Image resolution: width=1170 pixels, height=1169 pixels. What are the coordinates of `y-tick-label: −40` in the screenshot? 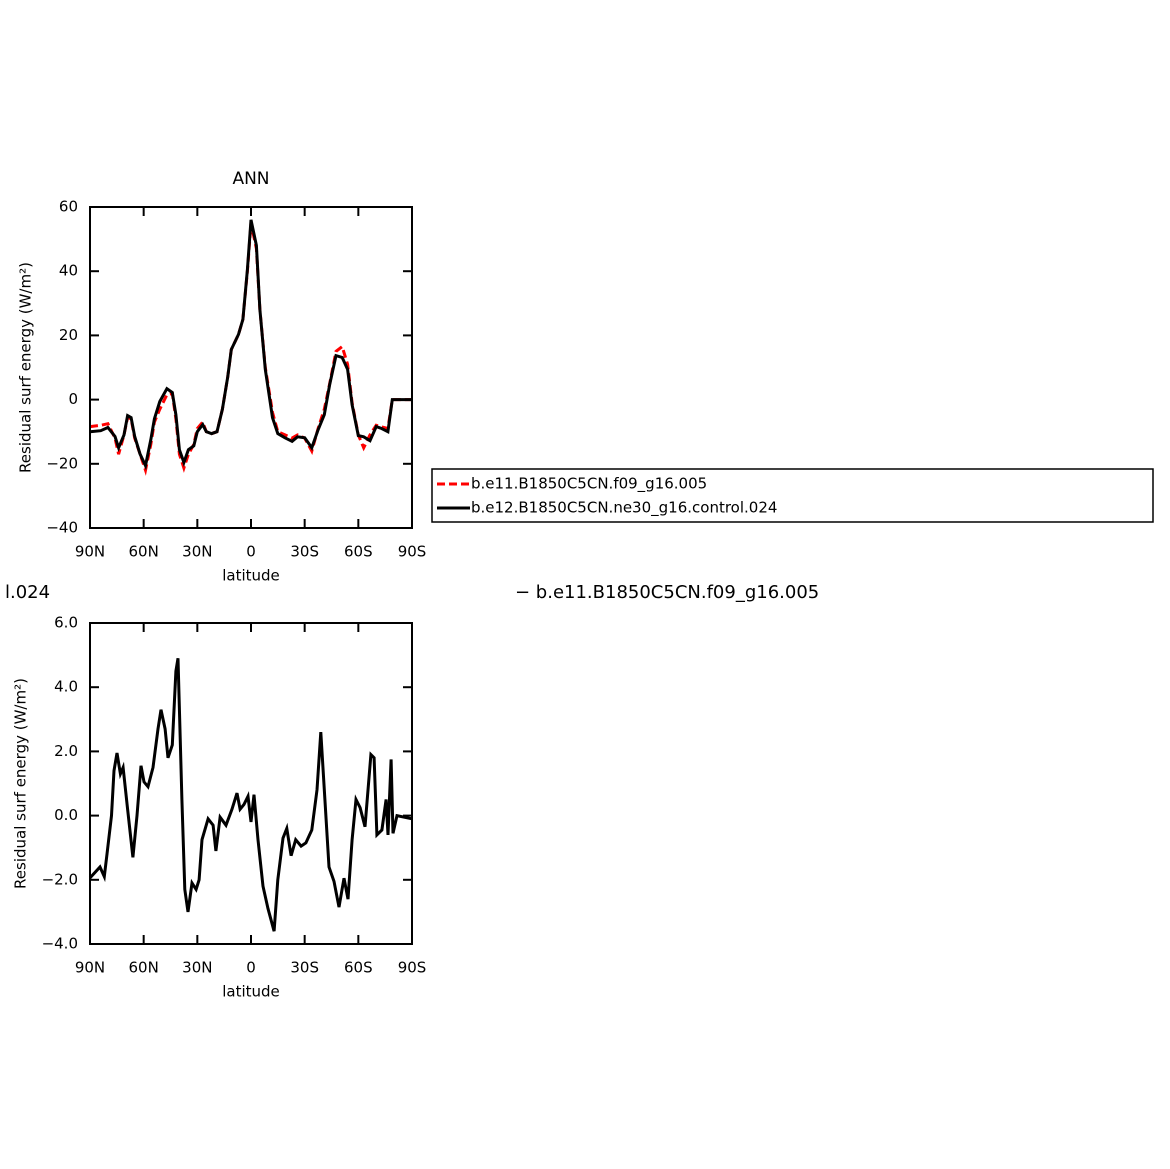 It's located at (62, 528).